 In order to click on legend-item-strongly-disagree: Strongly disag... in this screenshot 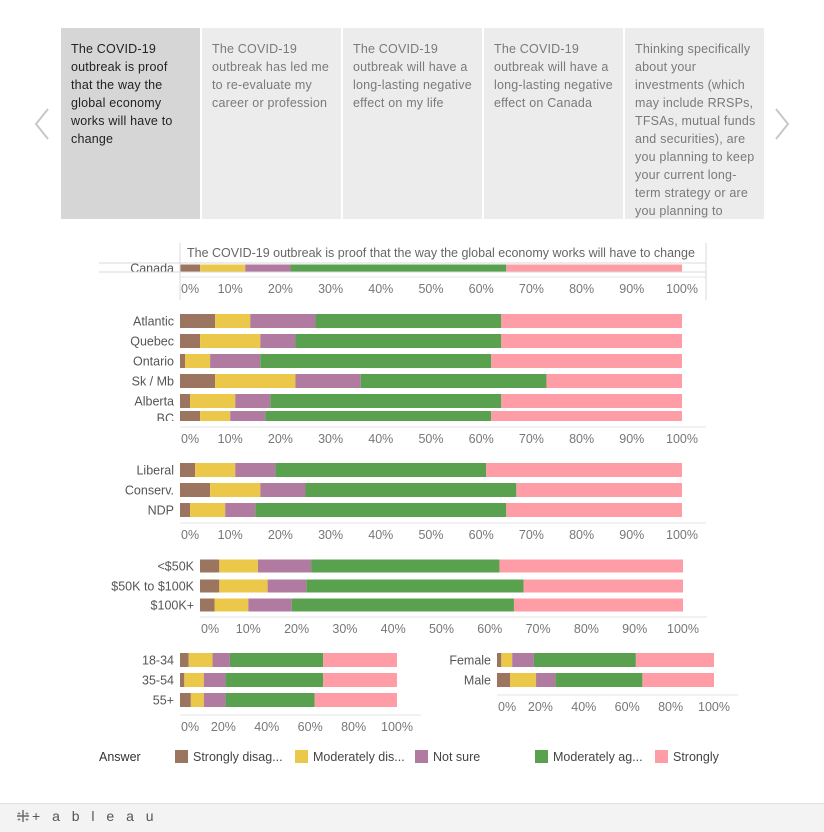, I will do `click(229, 757)`.